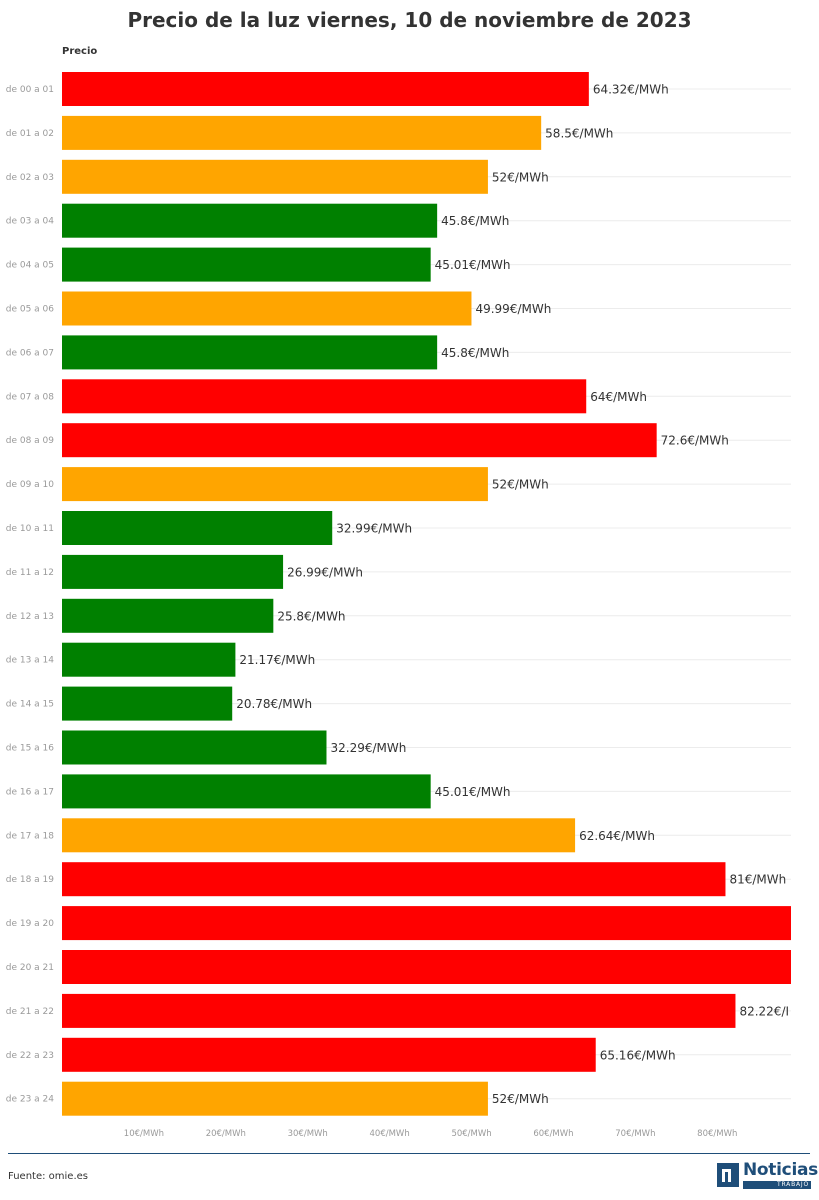  What do you see at coordinates (30, 353) in the screenshot?
I see `category-label: de 06 a 07` at bounding box center [30, 353].